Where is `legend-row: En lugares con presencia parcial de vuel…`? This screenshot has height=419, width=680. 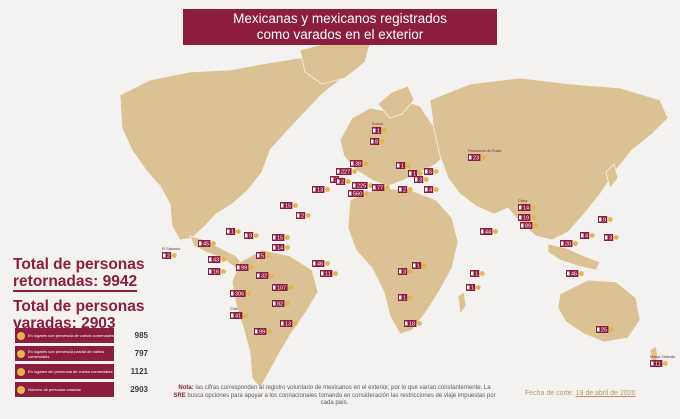
legend-row: En lugares con presencia parcial de vuel… is located at coordinates (85, 353).